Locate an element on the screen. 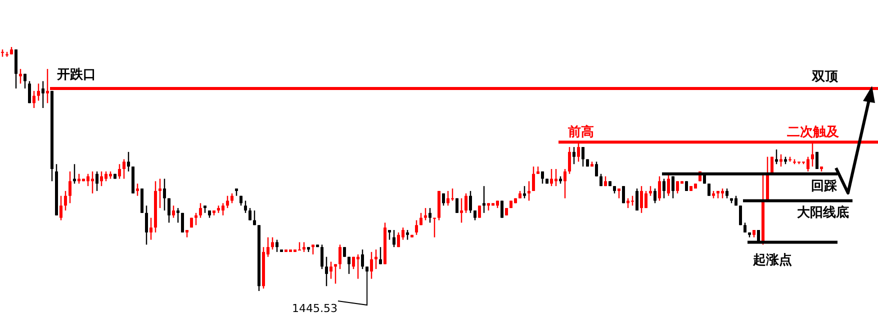 Image resolution: width=878 pixels, height=324 pixels. annotation: 双顶 is located at coordinates (825, 76).